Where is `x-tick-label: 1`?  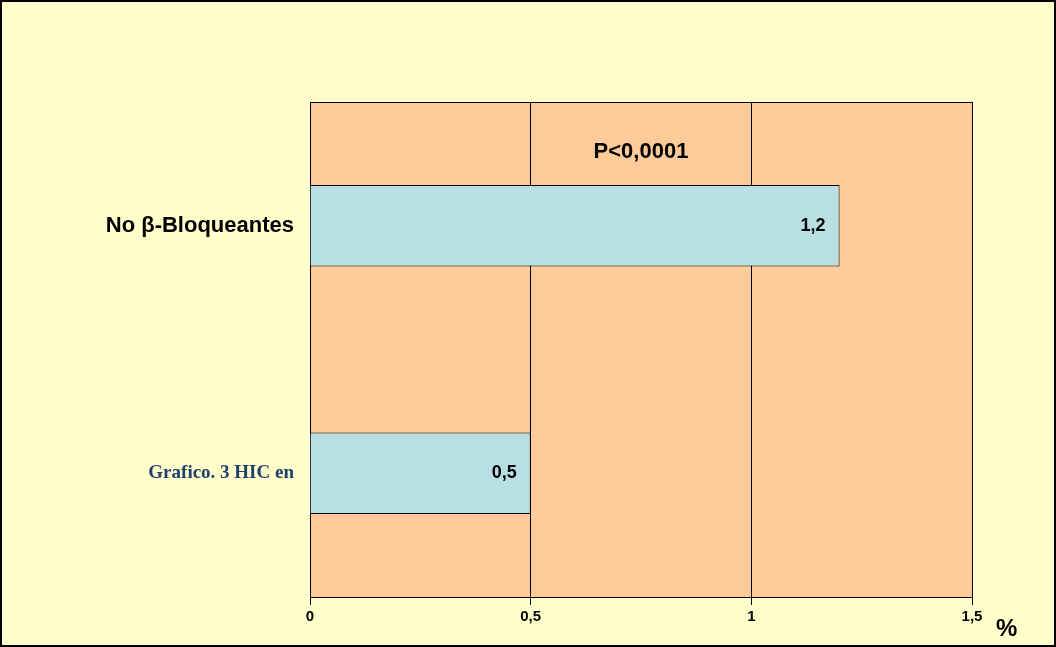
x-tick-label: 1 is located at coordinates (751, 616).